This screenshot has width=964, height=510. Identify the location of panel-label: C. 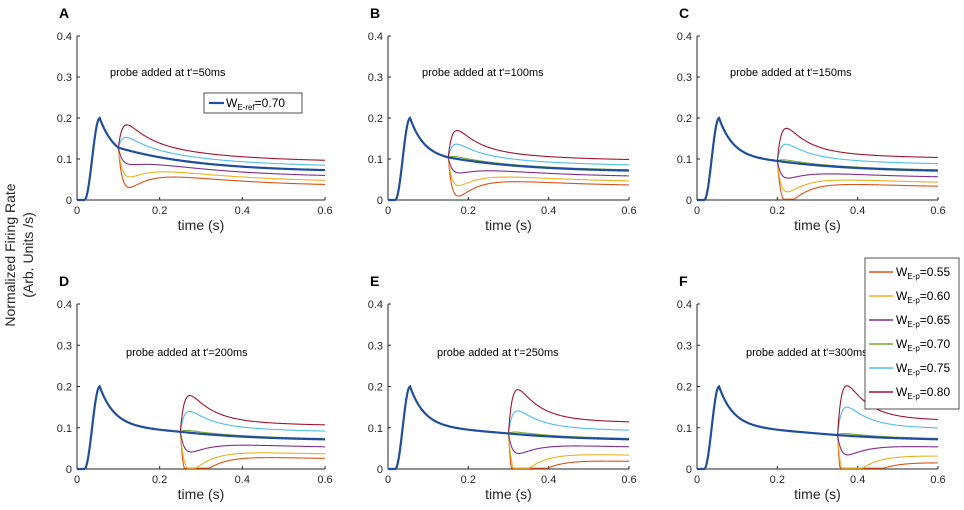
(684, 13).